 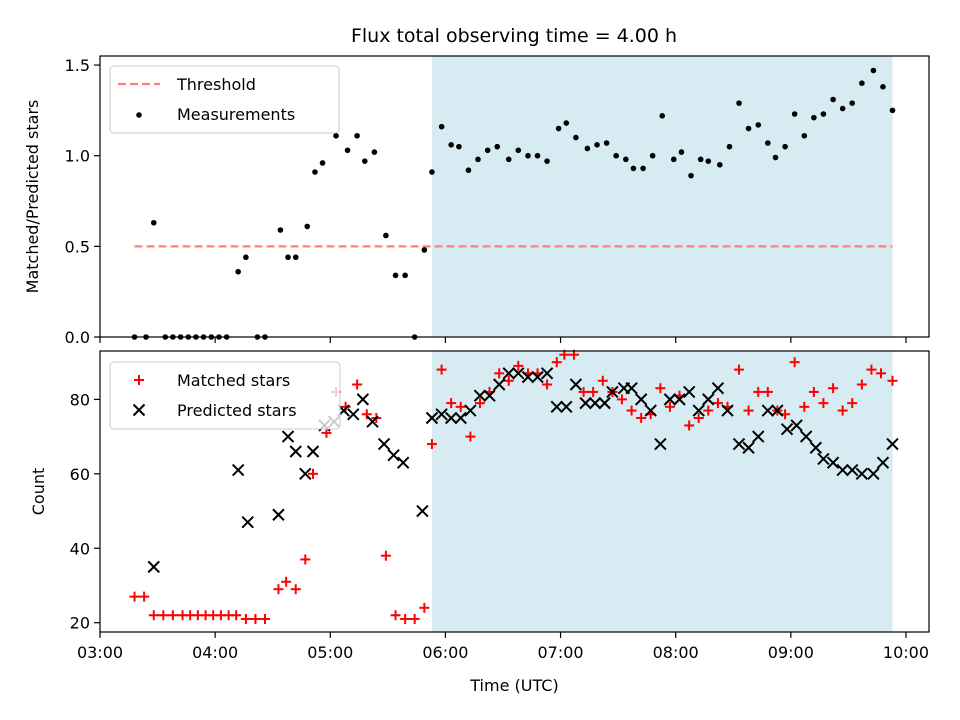 What do you see at coordinates (77, 65) in the screenshot?
I see `y-tick-label: 1.5` at bounding box center [77, 65].